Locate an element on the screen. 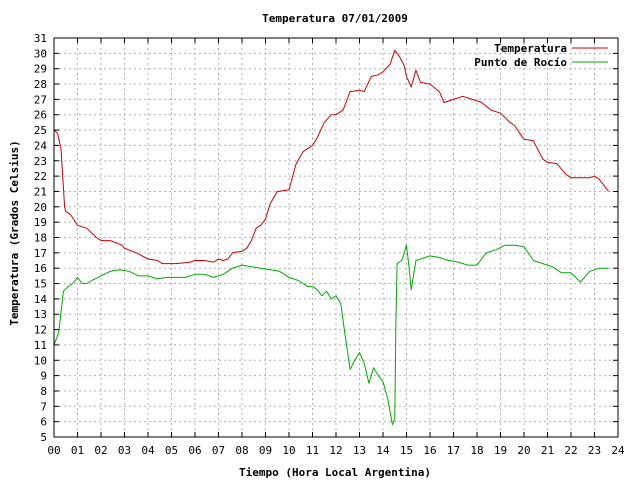  y-tick-label: 9 is located at coordinates (43, 376).